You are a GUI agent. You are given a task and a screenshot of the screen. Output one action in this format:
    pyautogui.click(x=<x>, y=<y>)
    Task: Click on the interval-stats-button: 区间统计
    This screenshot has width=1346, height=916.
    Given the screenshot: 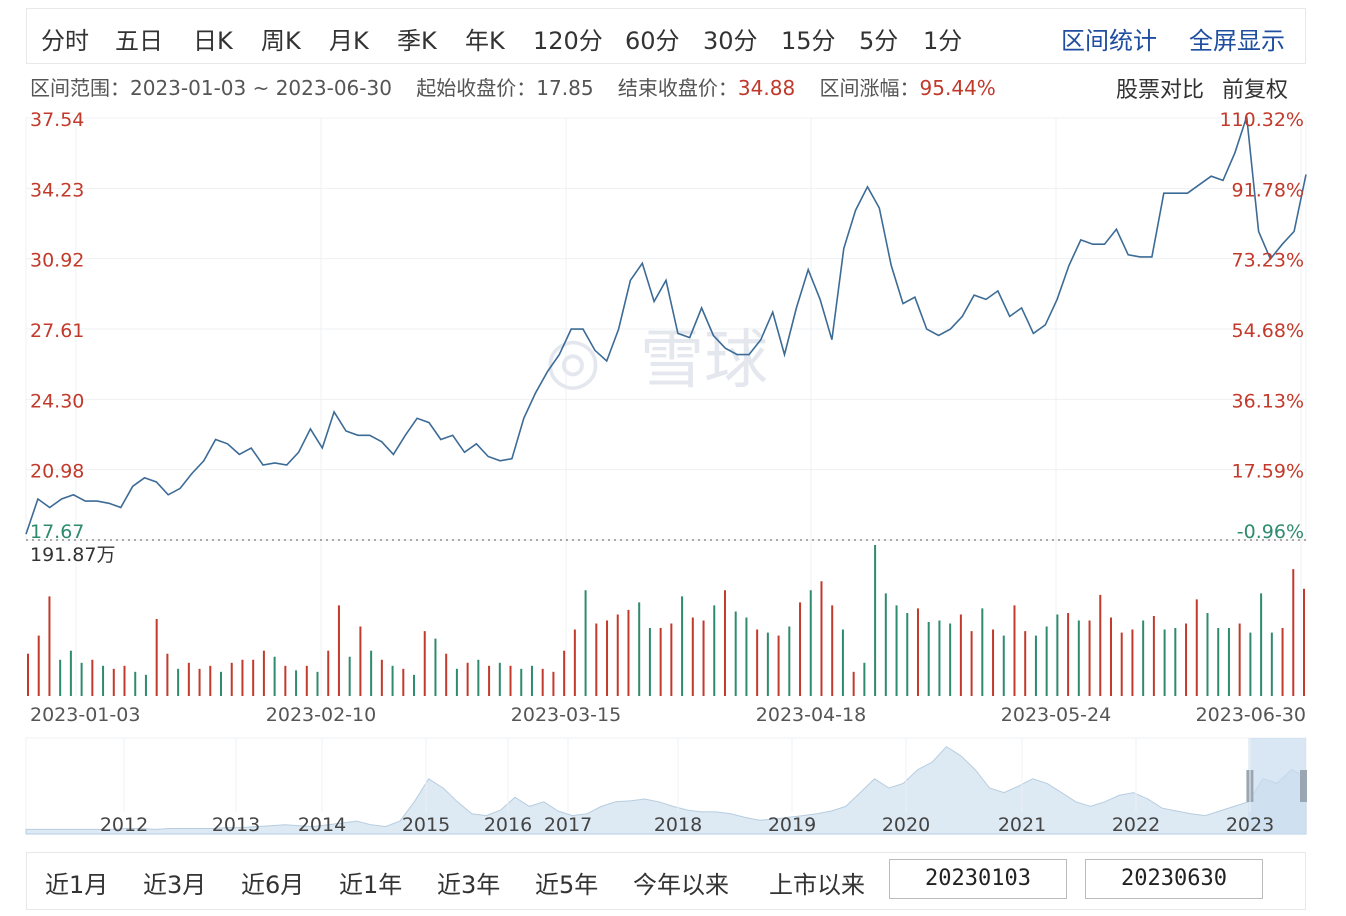 What is the action you would take?
    pyautogui.click(x=1109, y=41)
    